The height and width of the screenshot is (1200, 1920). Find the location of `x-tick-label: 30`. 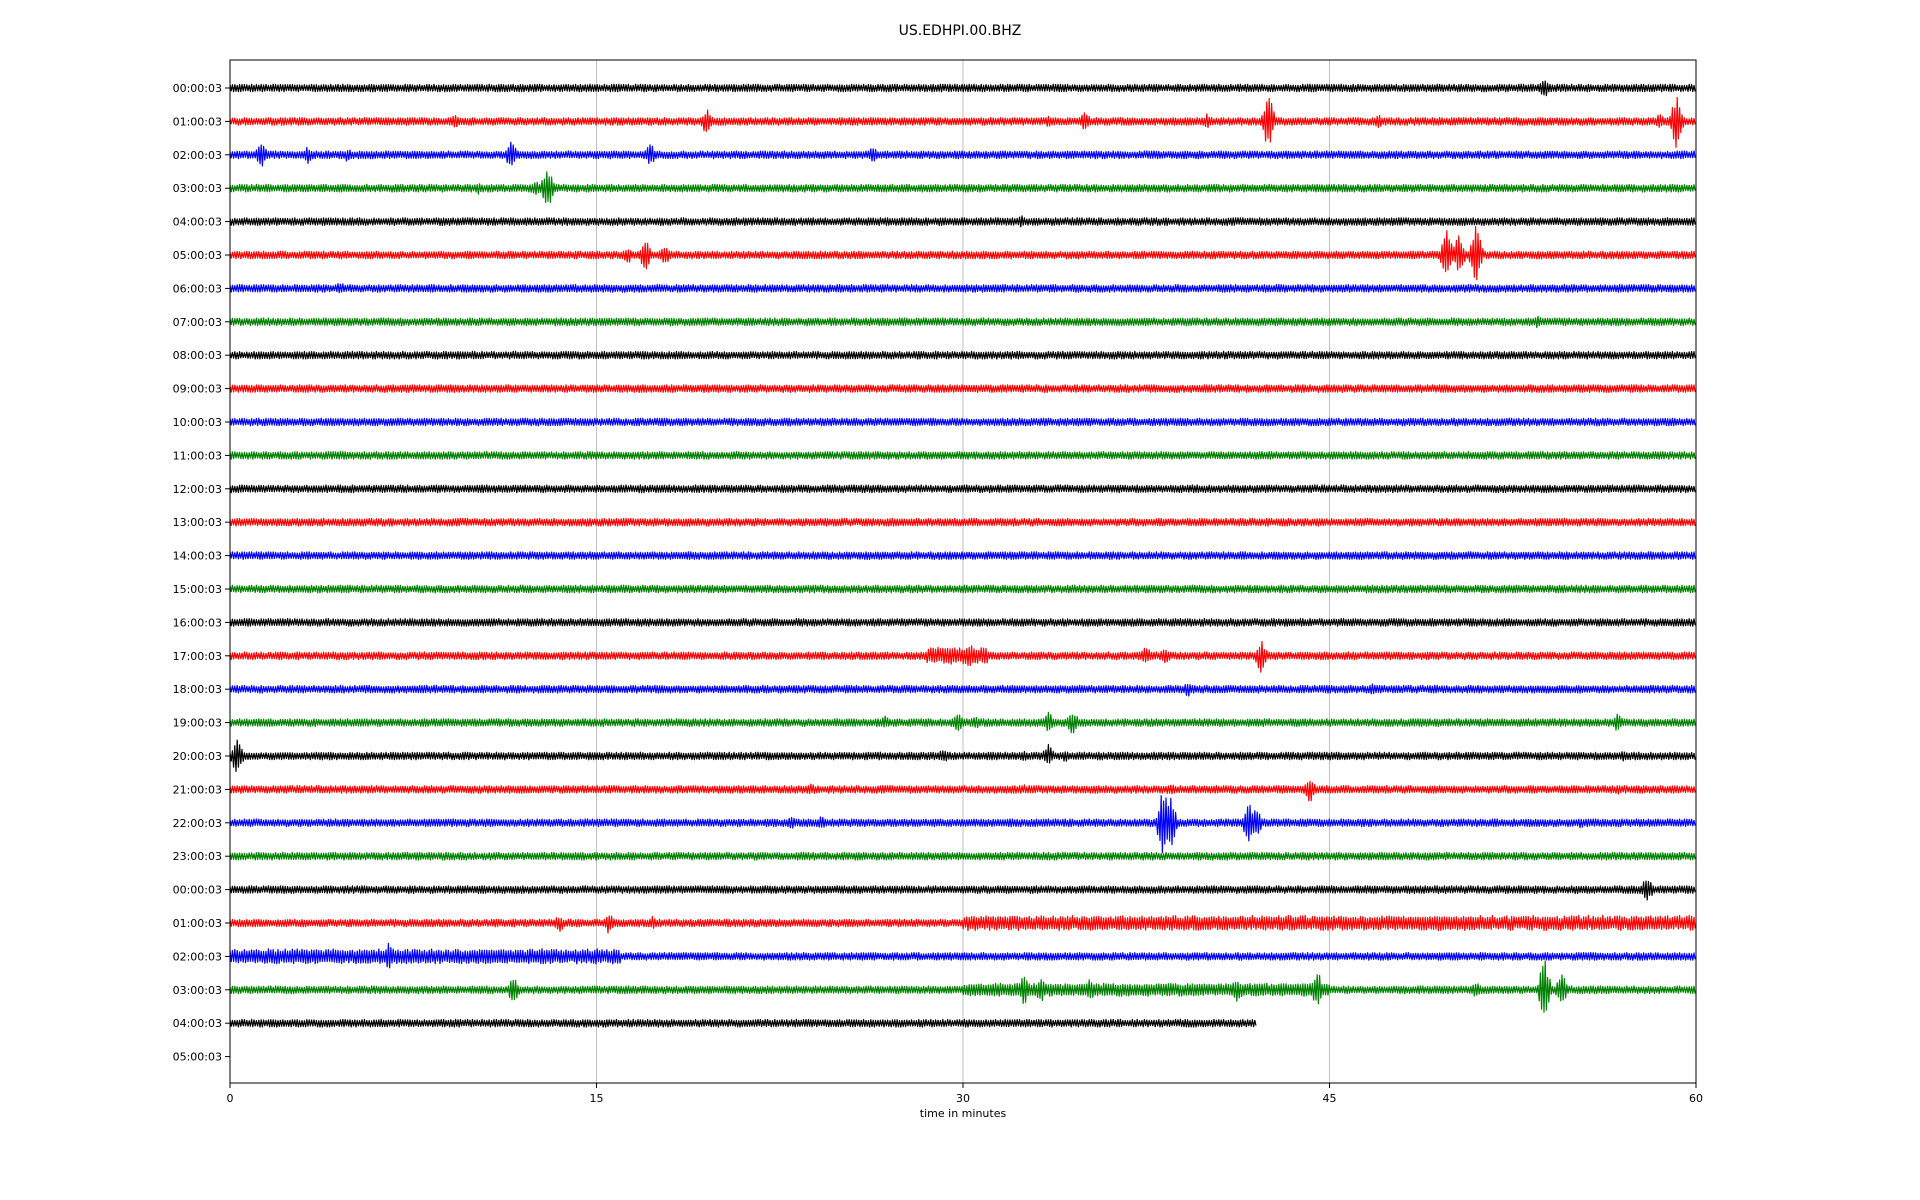

x-tick-label: 30 is located at coordinates (963, 1098).